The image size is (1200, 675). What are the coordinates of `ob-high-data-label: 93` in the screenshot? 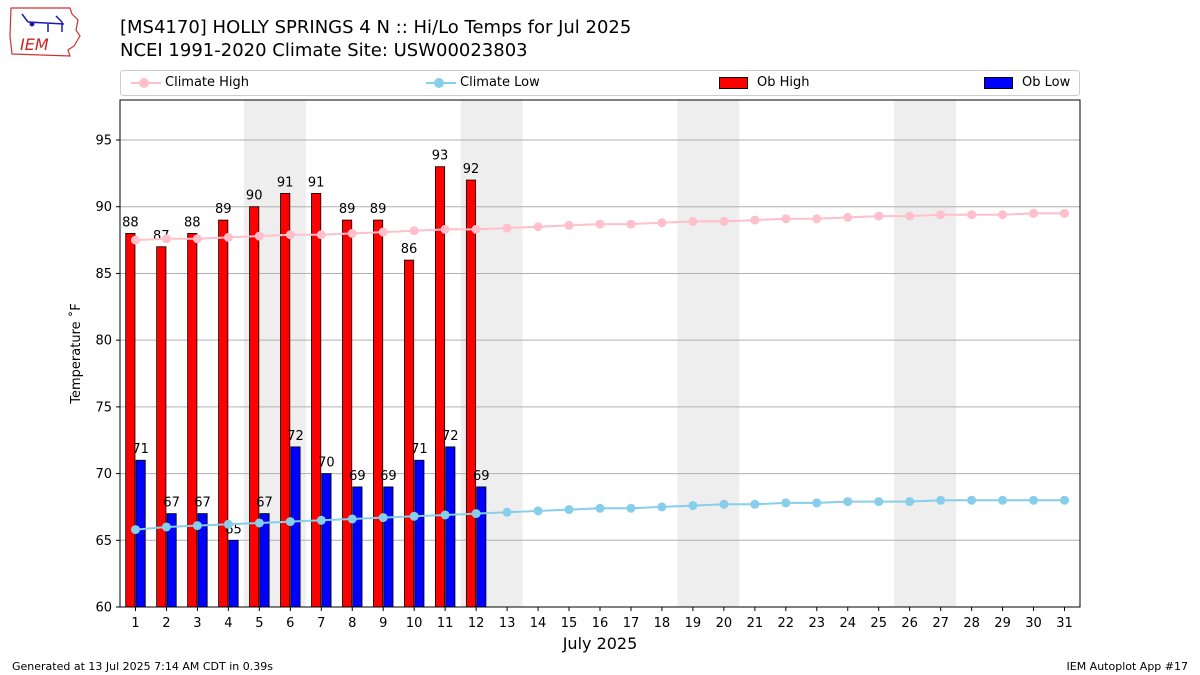 It's located at (440, 156).